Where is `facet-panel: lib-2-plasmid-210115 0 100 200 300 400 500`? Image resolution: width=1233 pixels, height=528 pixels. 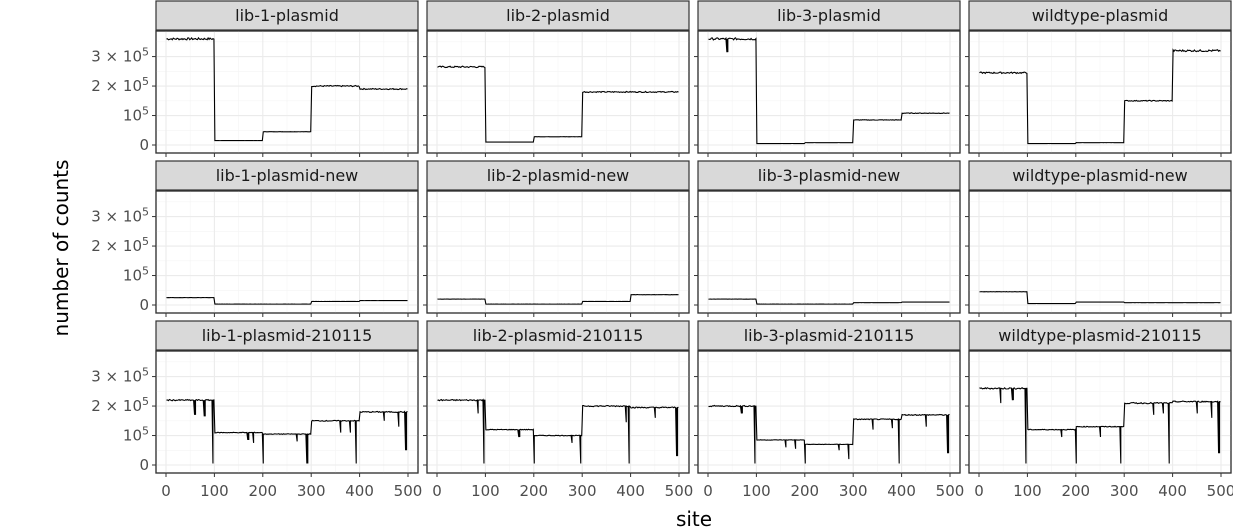
facet-panel: lib-2-plasmid-210115 0 100 200 300 400 500 is located at coordinates (558, 410).